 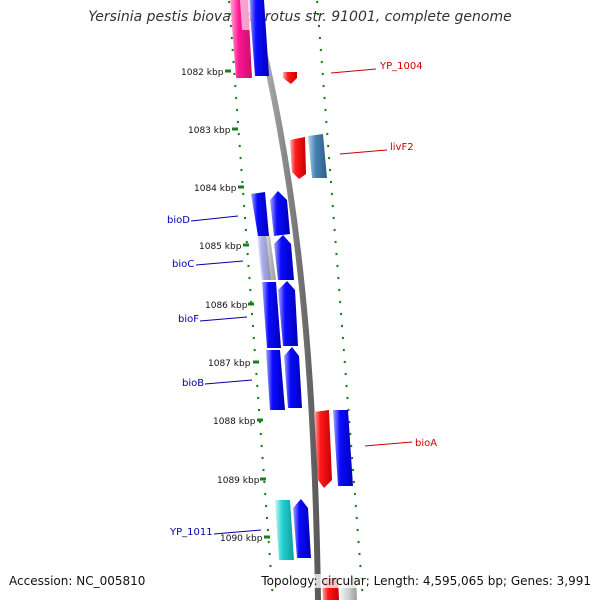 I want to click on label-biob: bioB, so click(x=193, y=383).